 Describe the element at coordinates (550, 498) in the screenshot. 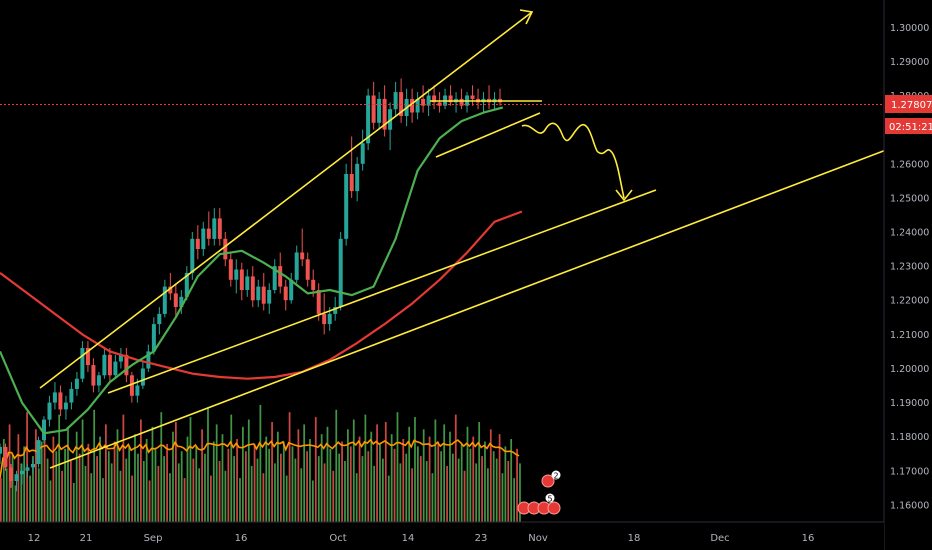

I see `event-count-lower-icon` at that location.